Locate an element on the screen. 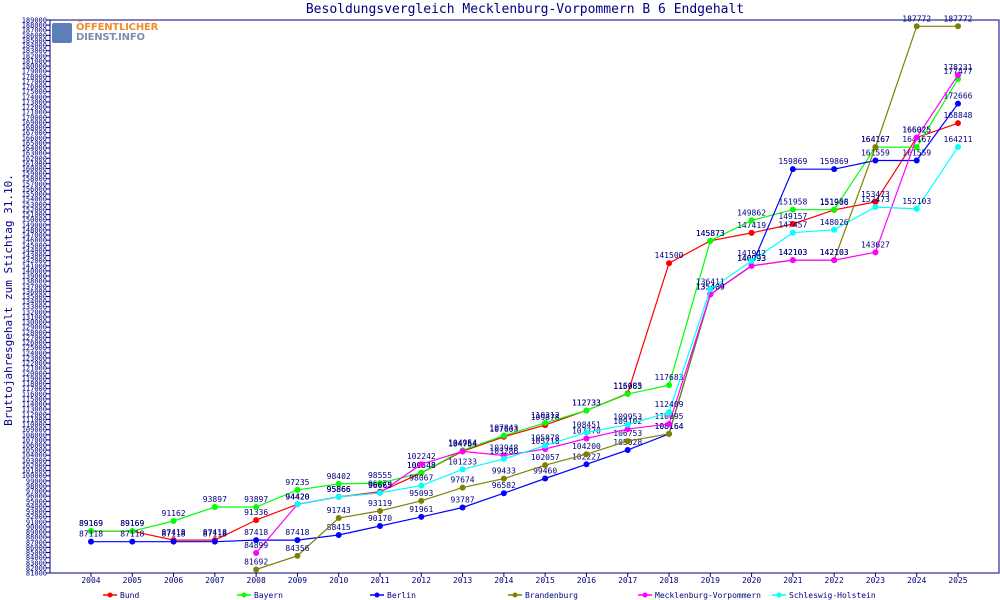  data-label: 104754 is located at coordinates (462, 443).